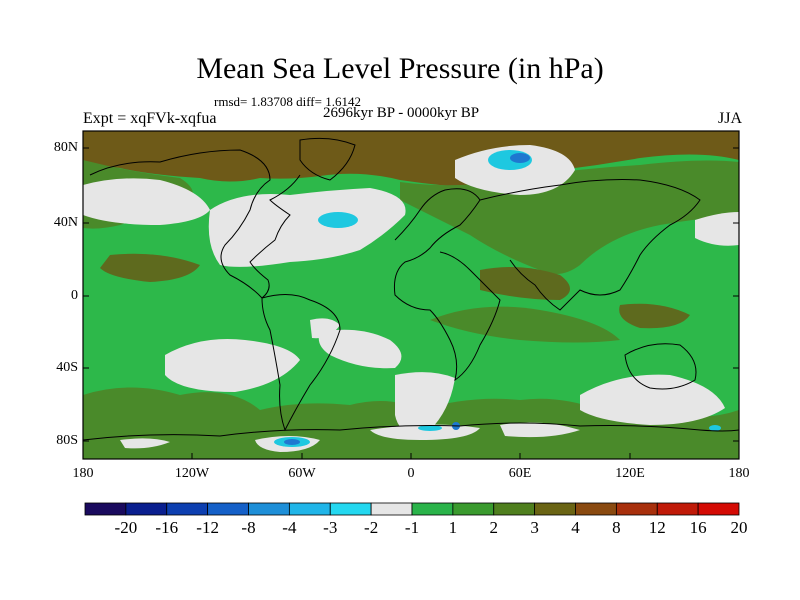 This screenshot has height=600, width=800. I want to click on colorbar-label: -4, so click(289, 527).